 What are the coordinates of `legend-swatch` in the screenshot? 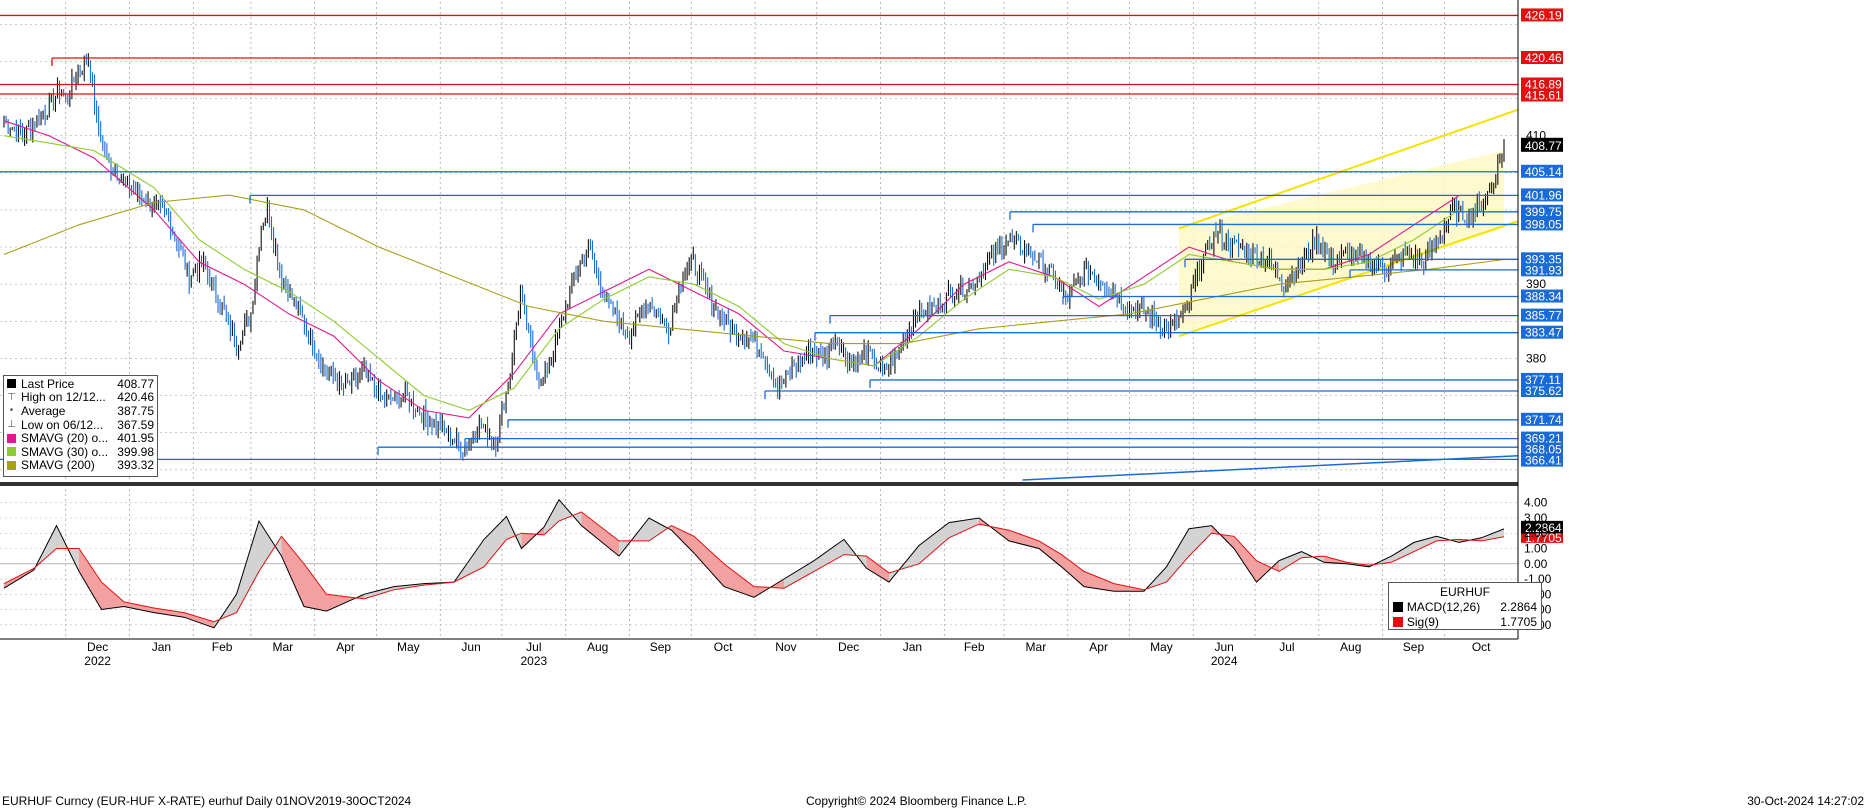 It's located at (11, 384).